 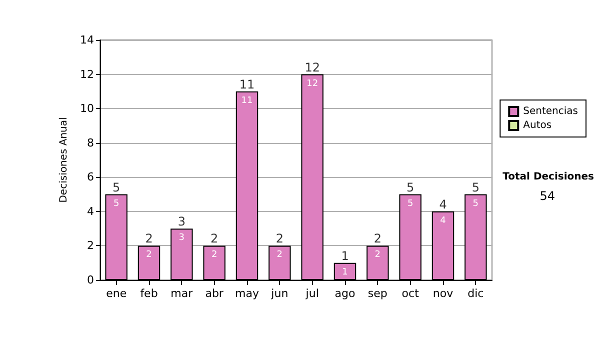 I want to click on total-label: 1, so click(x=345, y=255).